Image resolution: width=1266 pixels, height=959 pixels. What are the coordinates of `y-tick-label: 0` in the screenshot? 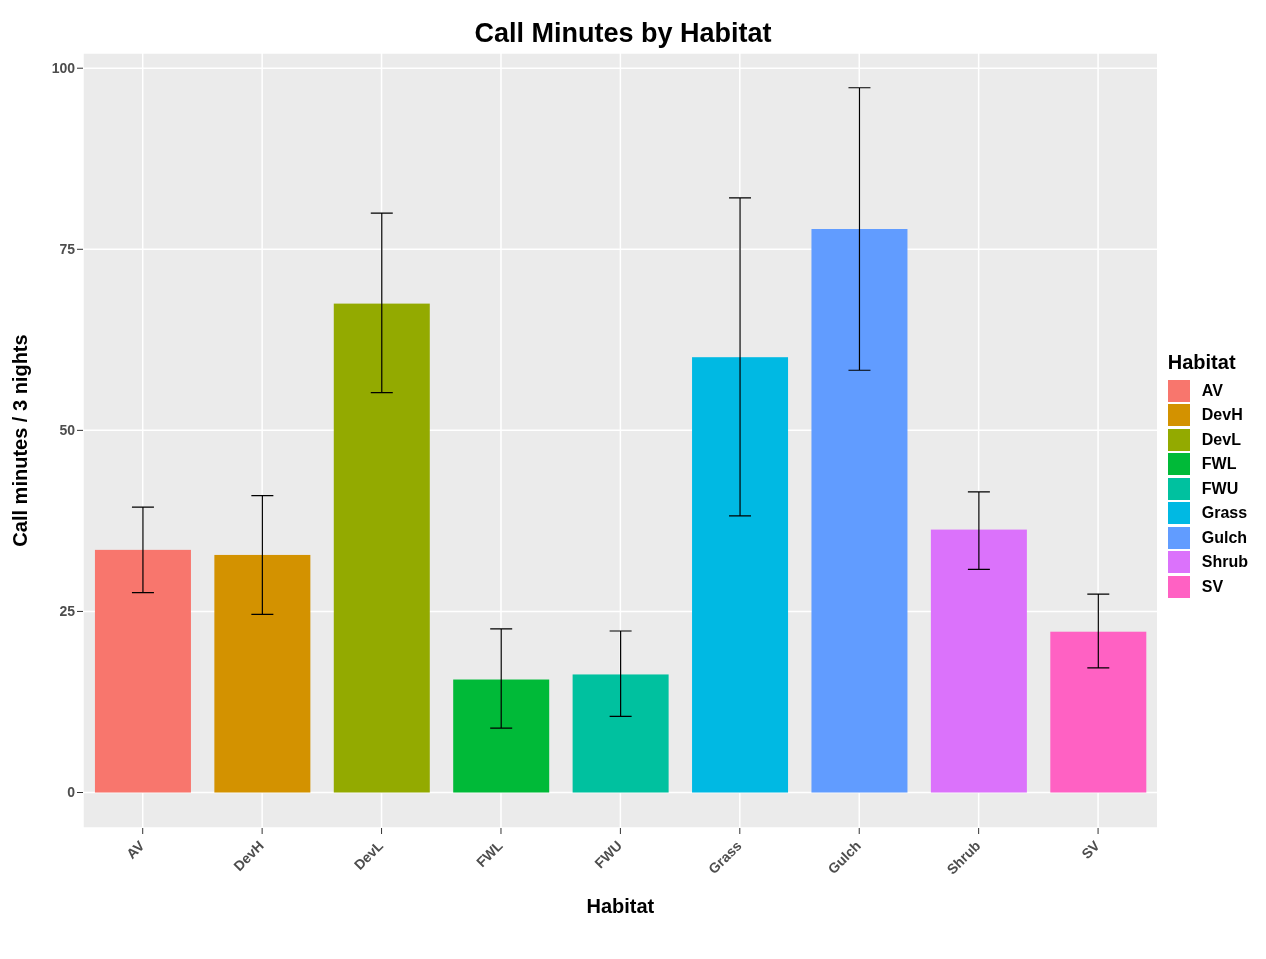 It's located at (71, 792).